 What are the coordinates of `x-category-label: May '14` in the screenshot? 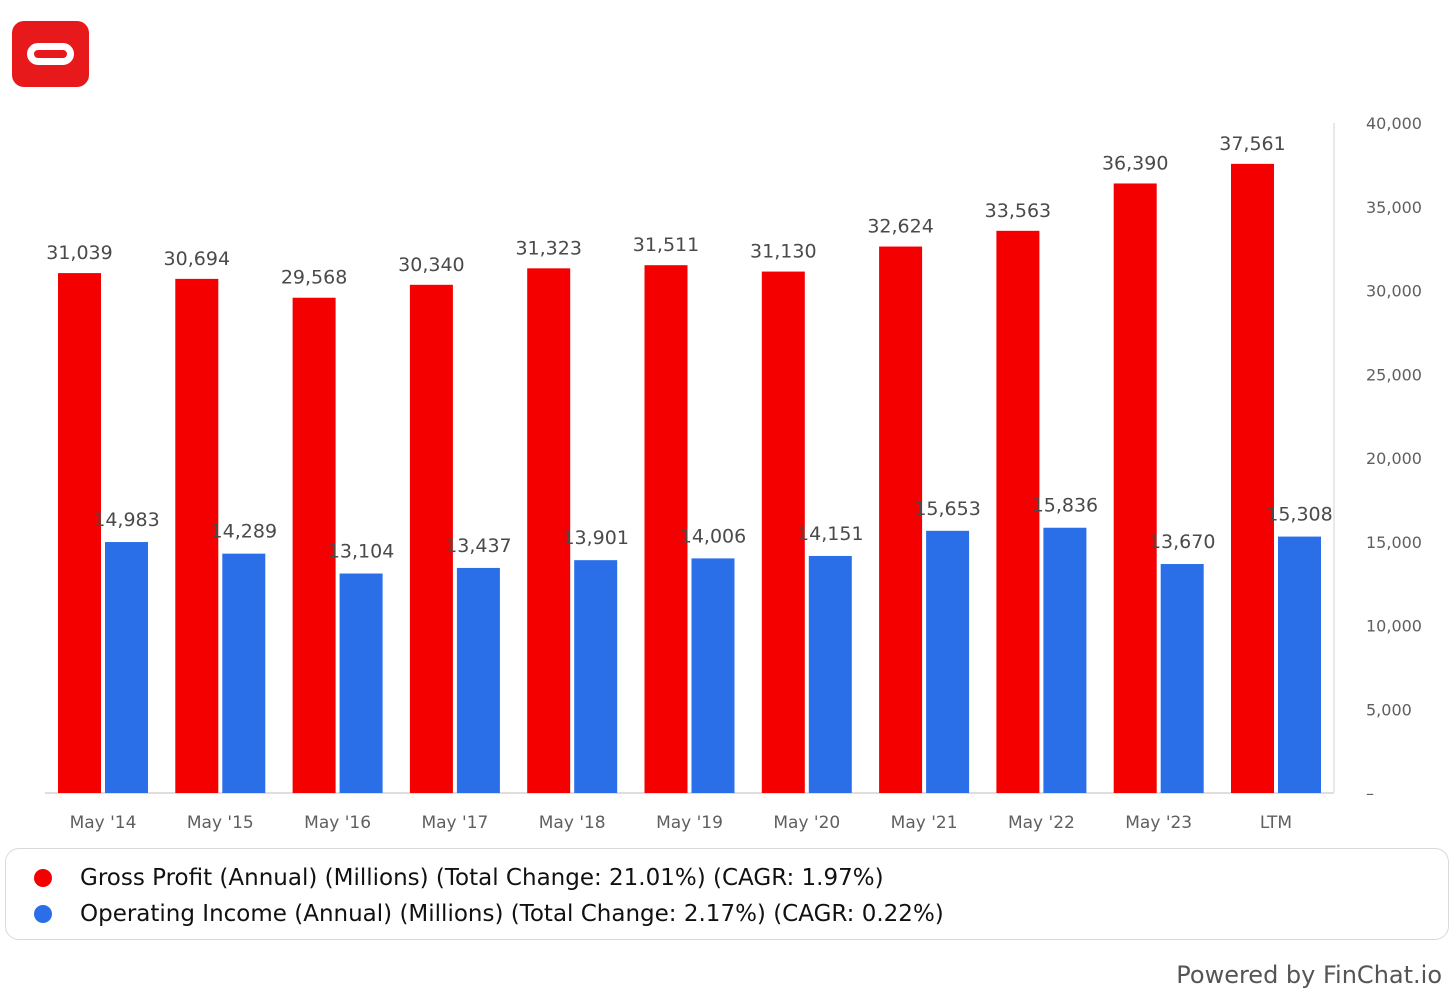 It's located at (103, 823).